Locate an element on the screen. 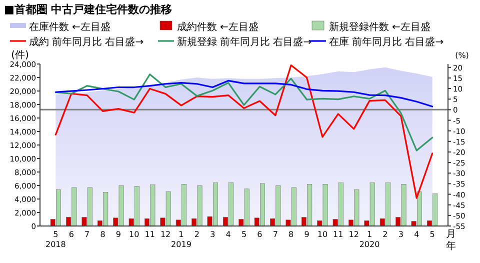 This screenshot has height=263, width=480. x-tick-label: 1 2020 is located at coordinates (369, 239).